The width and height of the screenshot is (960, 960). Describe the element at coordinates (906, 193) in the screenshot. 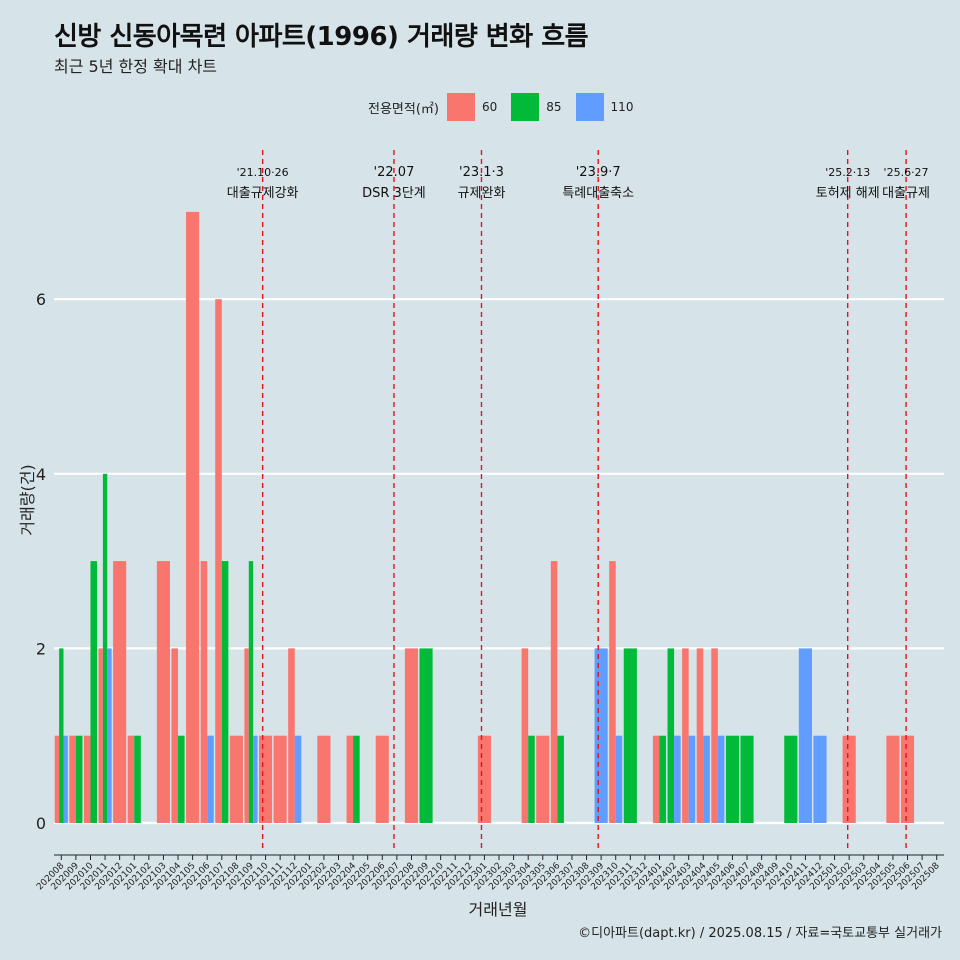

I see `event-label: 대출규제` at that location.